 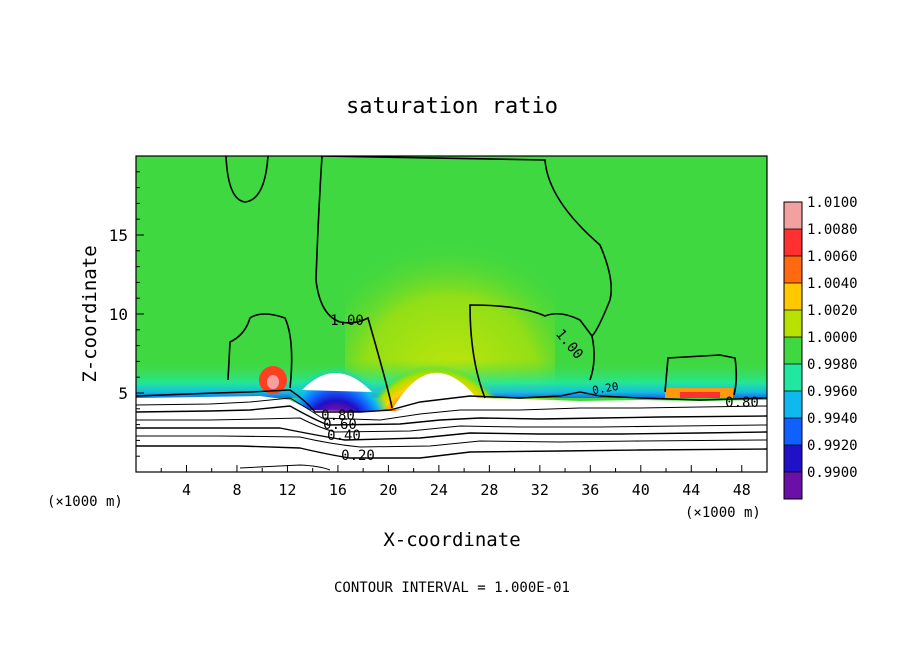 What do you see at coordinates (451, 540) in the screenshot?
I see `x-axis-label: X-coordinate` at bounding box center [451, 540].